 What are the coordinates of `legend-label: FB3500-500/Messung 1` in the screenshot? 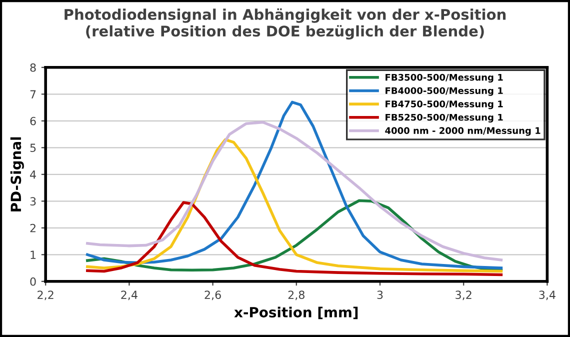 It's located at (444, 78).